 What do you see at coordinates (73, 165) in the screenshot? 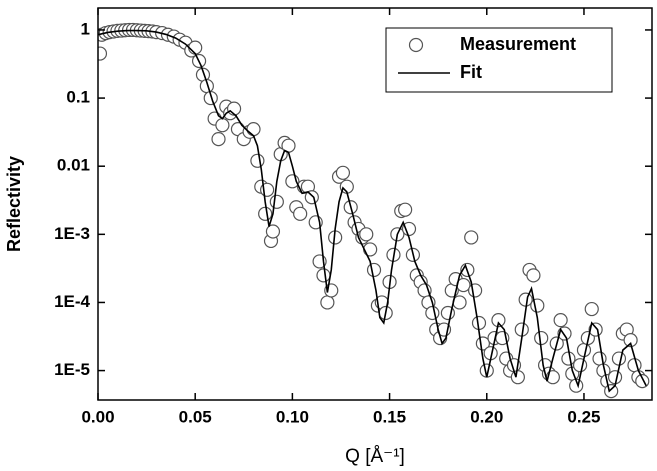
I see `y-tick-label: 0.01` at bounding box center [73, 165].